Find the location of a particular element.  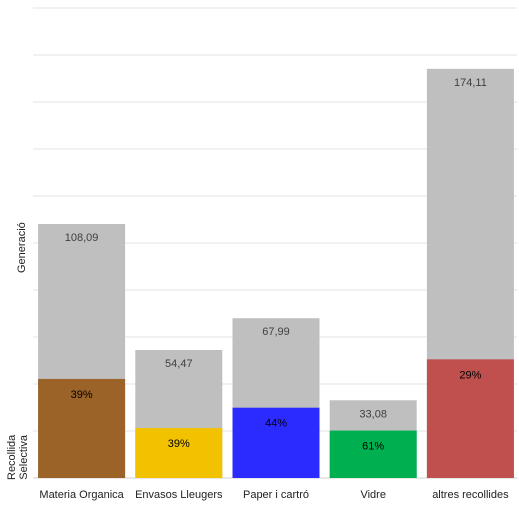

data-label-generacio: 33,08 is located at coordinates (373, 414).